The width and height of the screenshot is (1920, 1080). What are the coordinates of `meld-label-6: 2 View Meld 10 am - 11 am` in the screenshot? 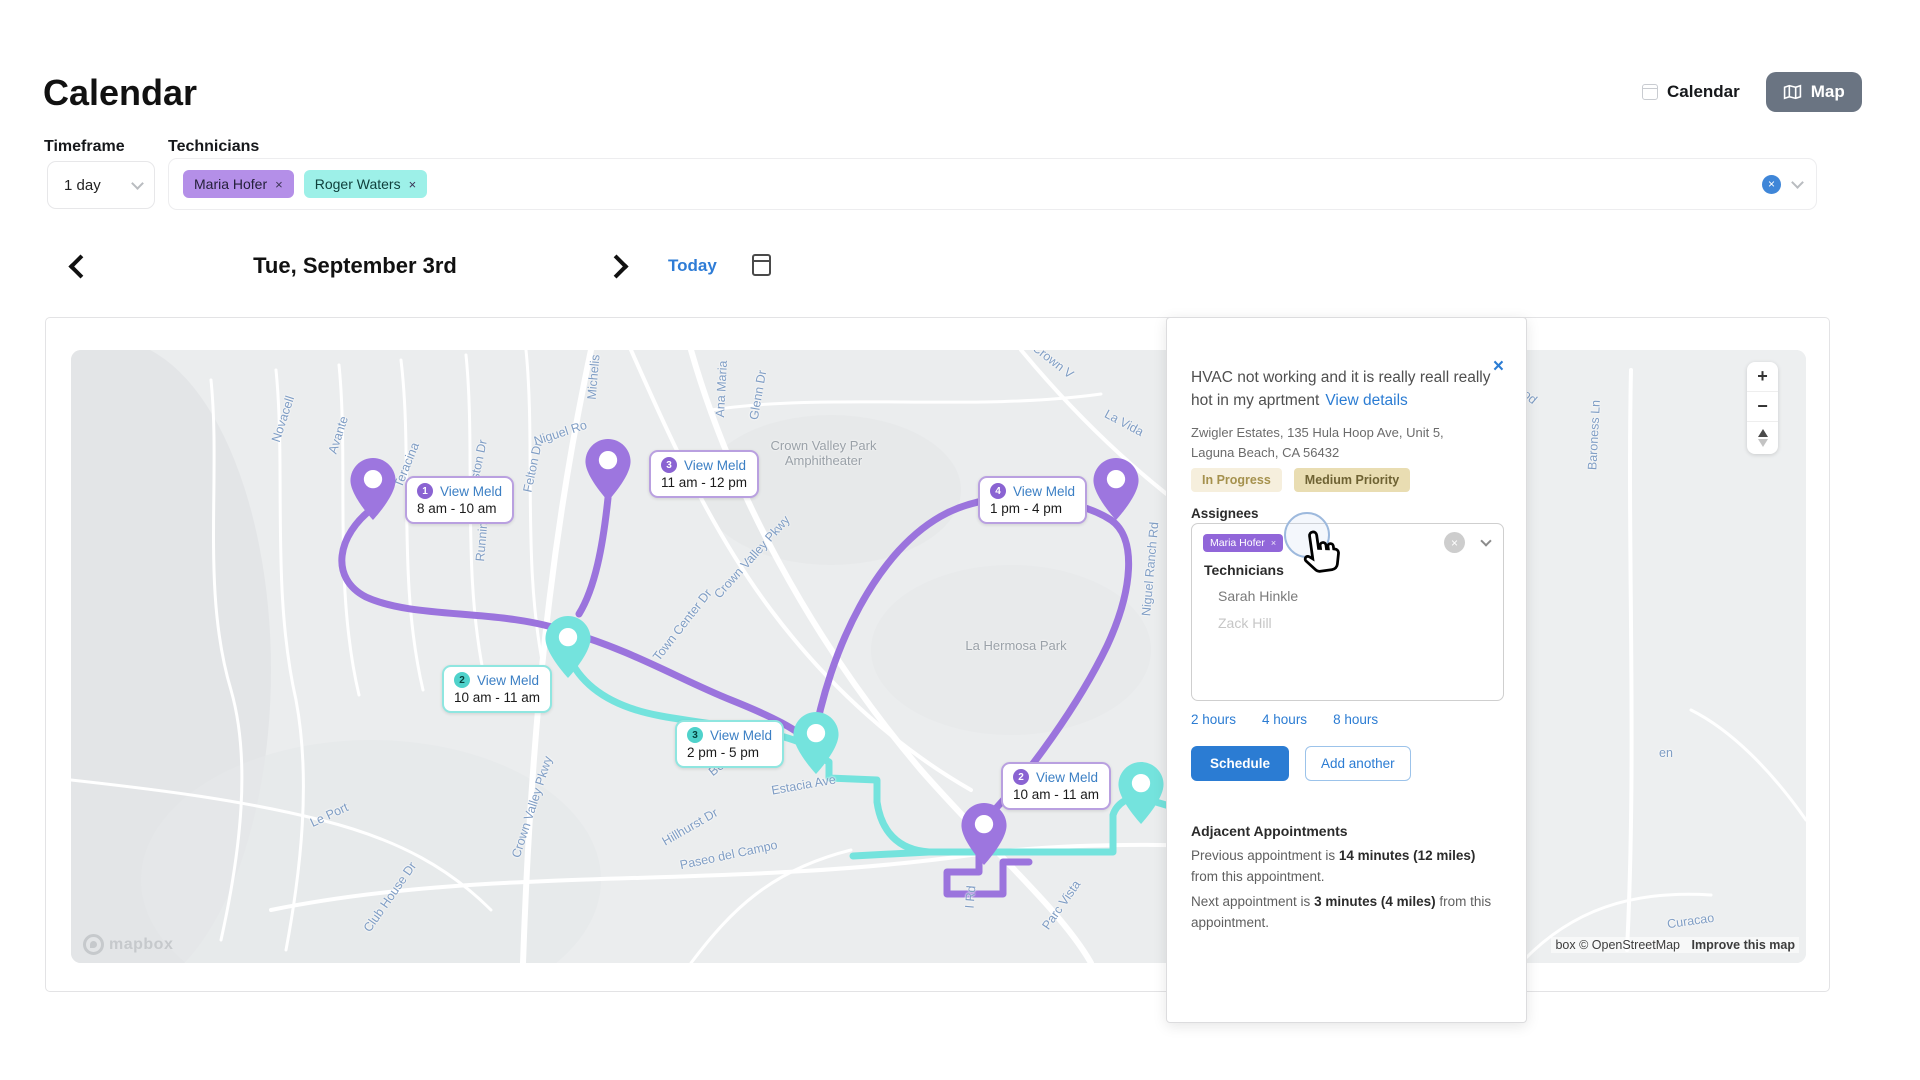 It's located at (1056, 786).